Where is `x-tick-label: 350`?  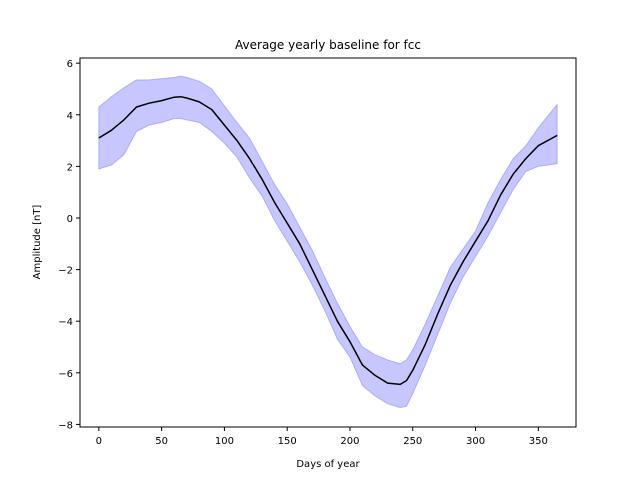
x-tick-label: 350 is located at coordinates (538, 441).